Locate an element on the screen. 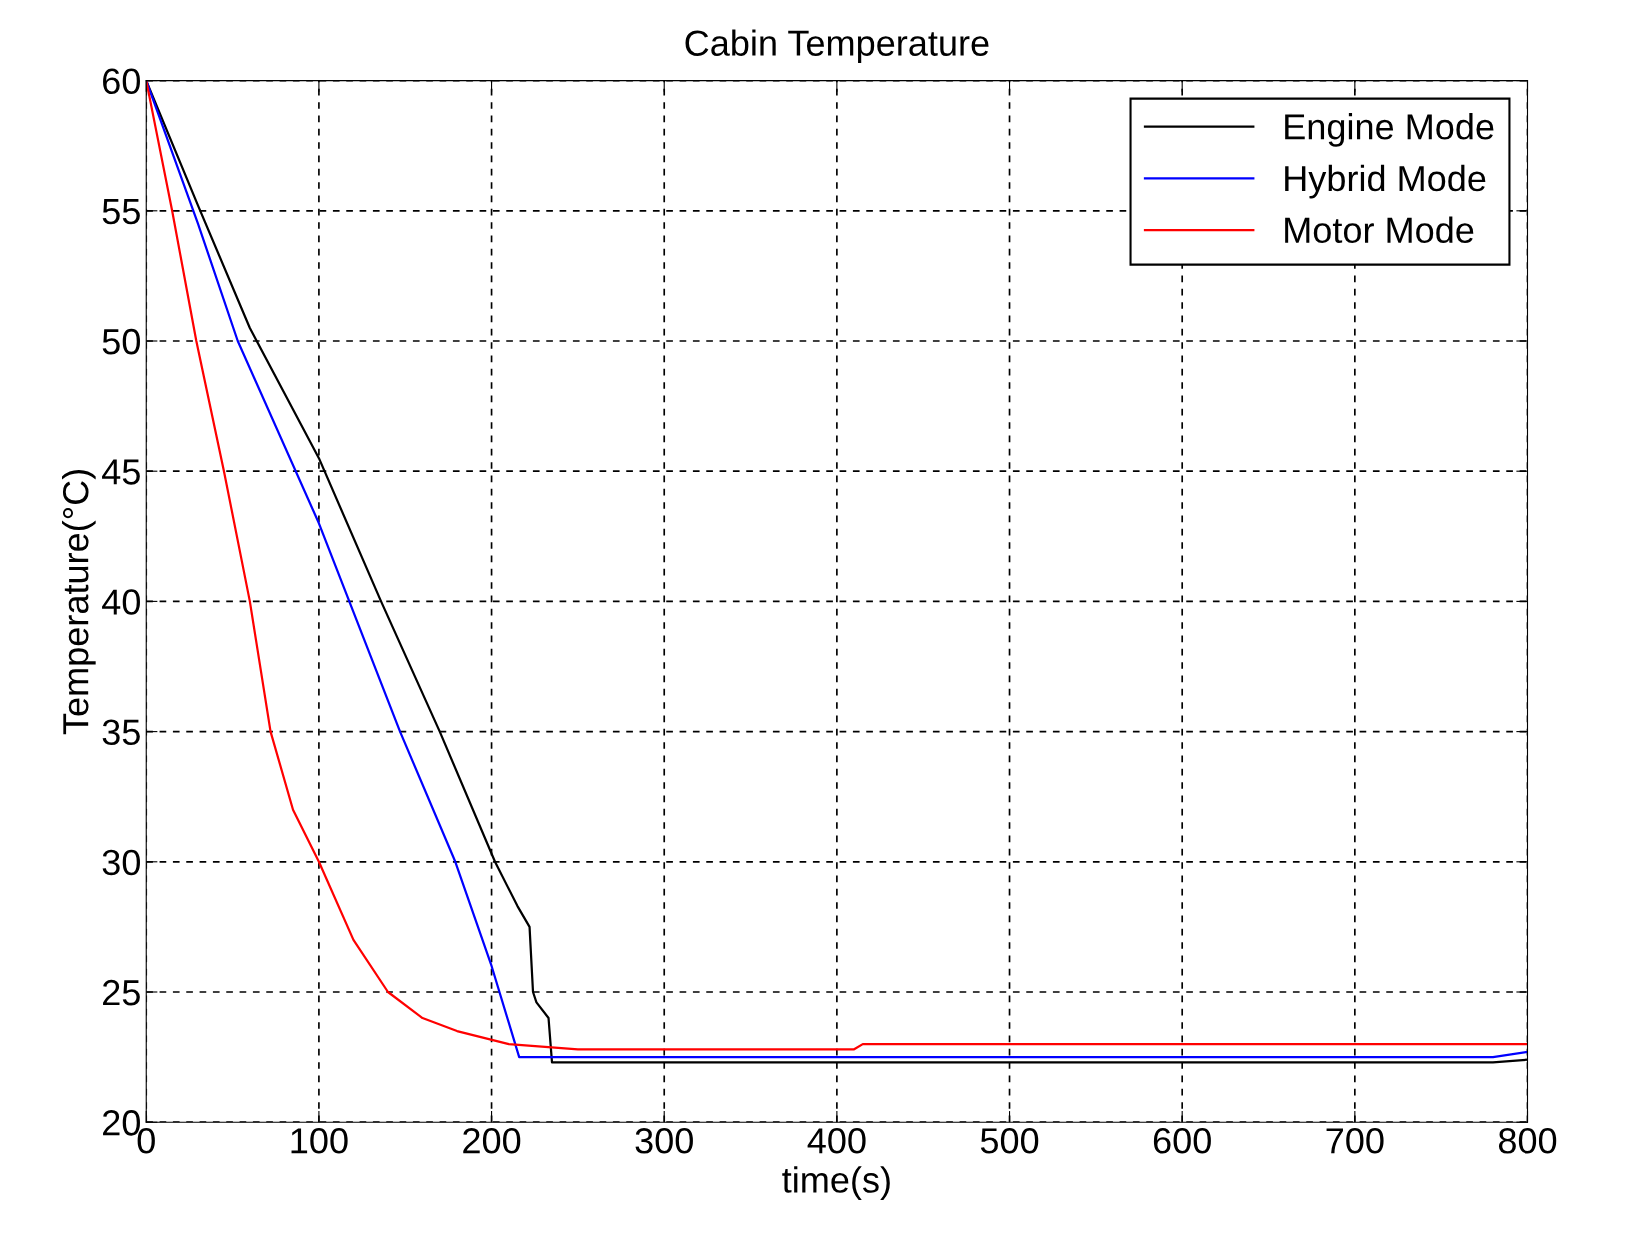 The width and height of the screenshot is (1625, 1240). legend-label: Engine Mode is located at coordinates (1389, 130).